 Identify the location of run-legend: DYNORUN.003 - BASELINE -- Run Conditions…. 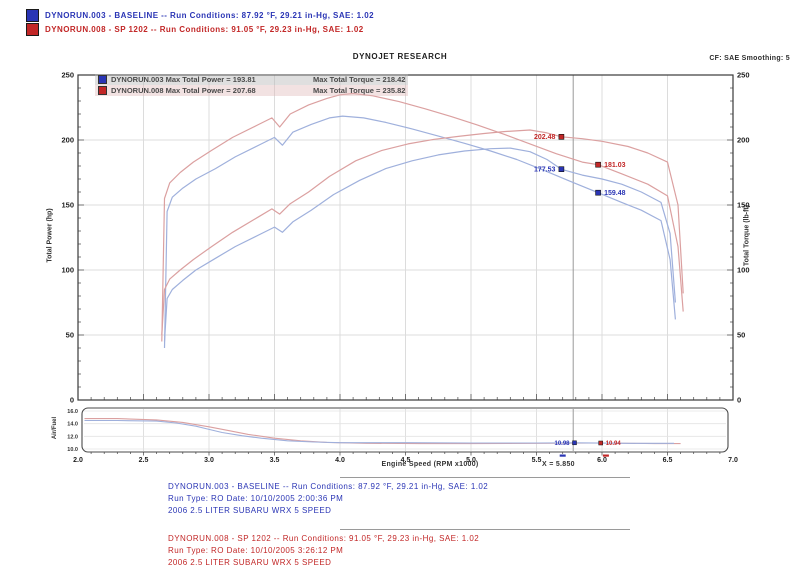
(200, 22).